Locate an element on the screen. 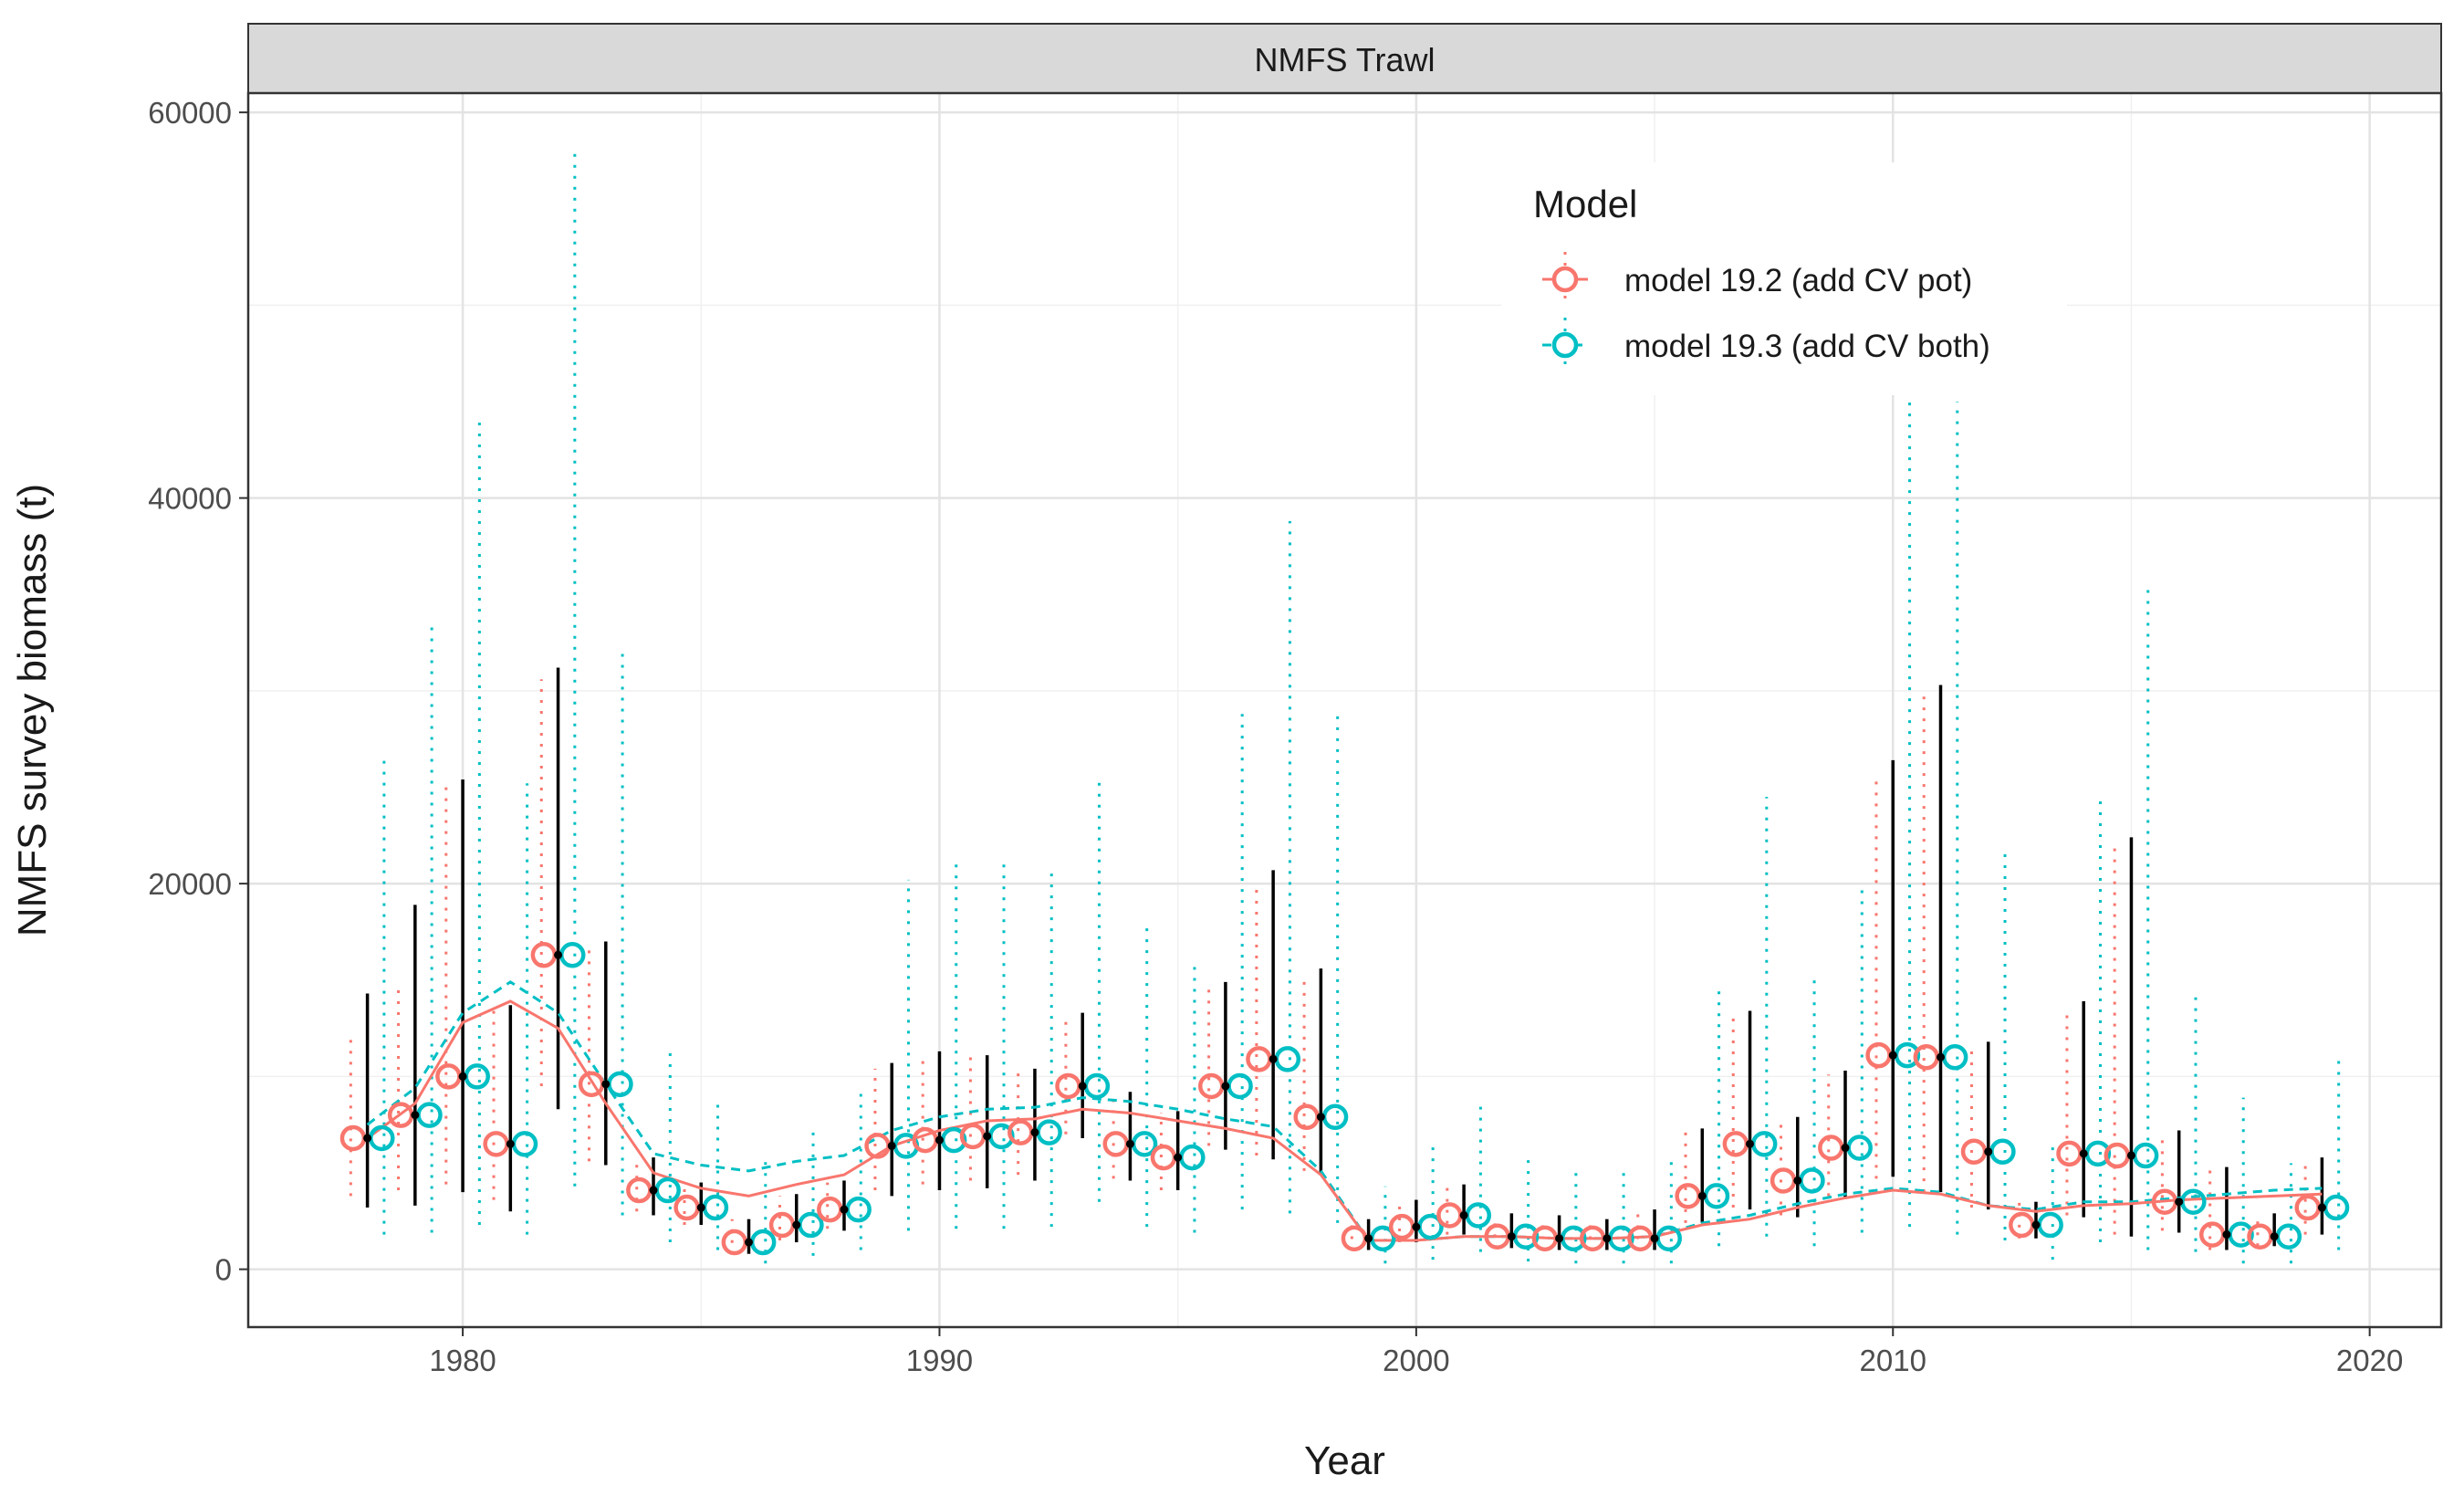 Image resolution: width=2464 pixels, height=1506 pixels. x-tick-label: 2020 is located at coordinates (2369, 1360).